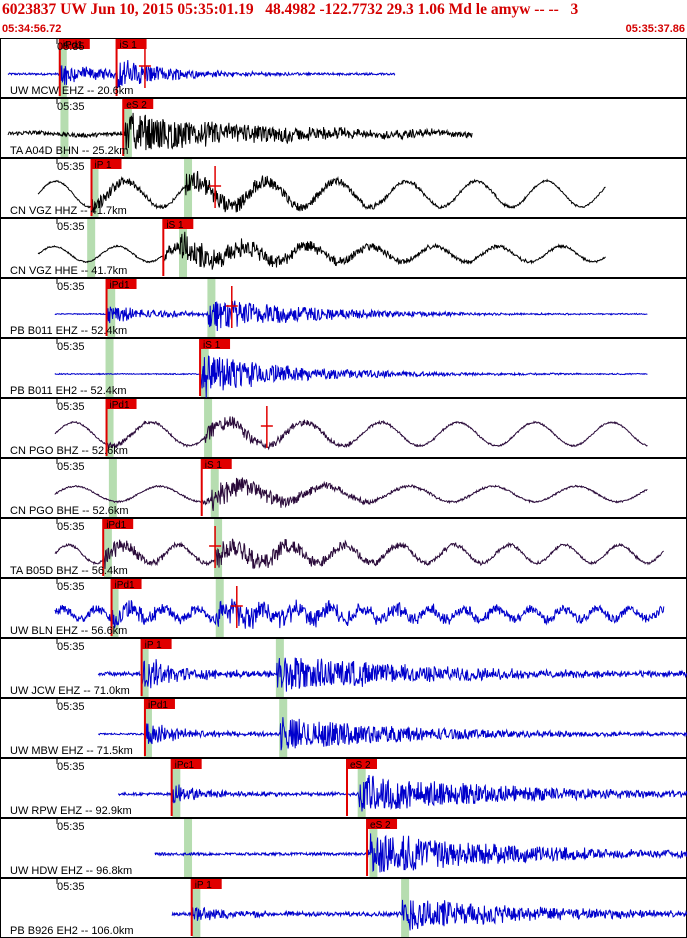 The image size is (687, 938). I want to click on station-label: TA B05D BHZ -- 56.4km, so click(69, 571).